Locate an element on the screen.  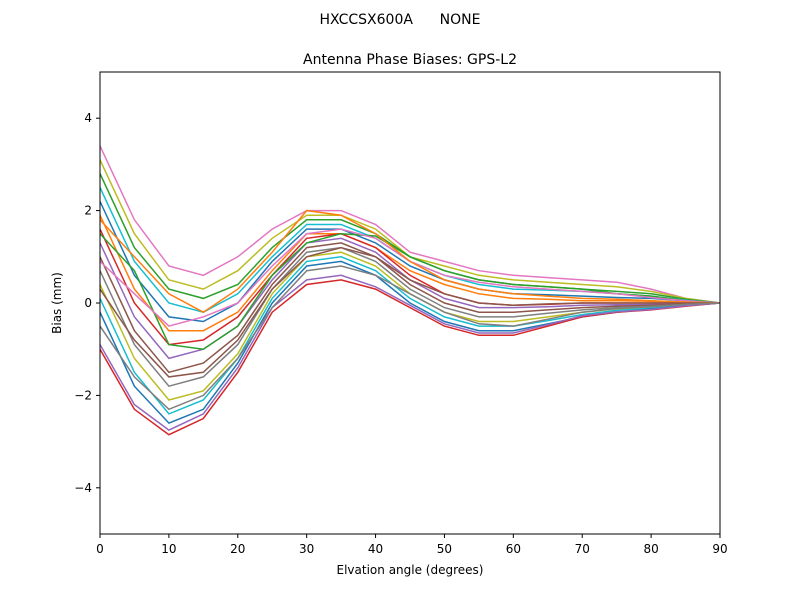
chart-title: Antenna Phase Biases: GPS-L2 is located at coordinates (410, 60).